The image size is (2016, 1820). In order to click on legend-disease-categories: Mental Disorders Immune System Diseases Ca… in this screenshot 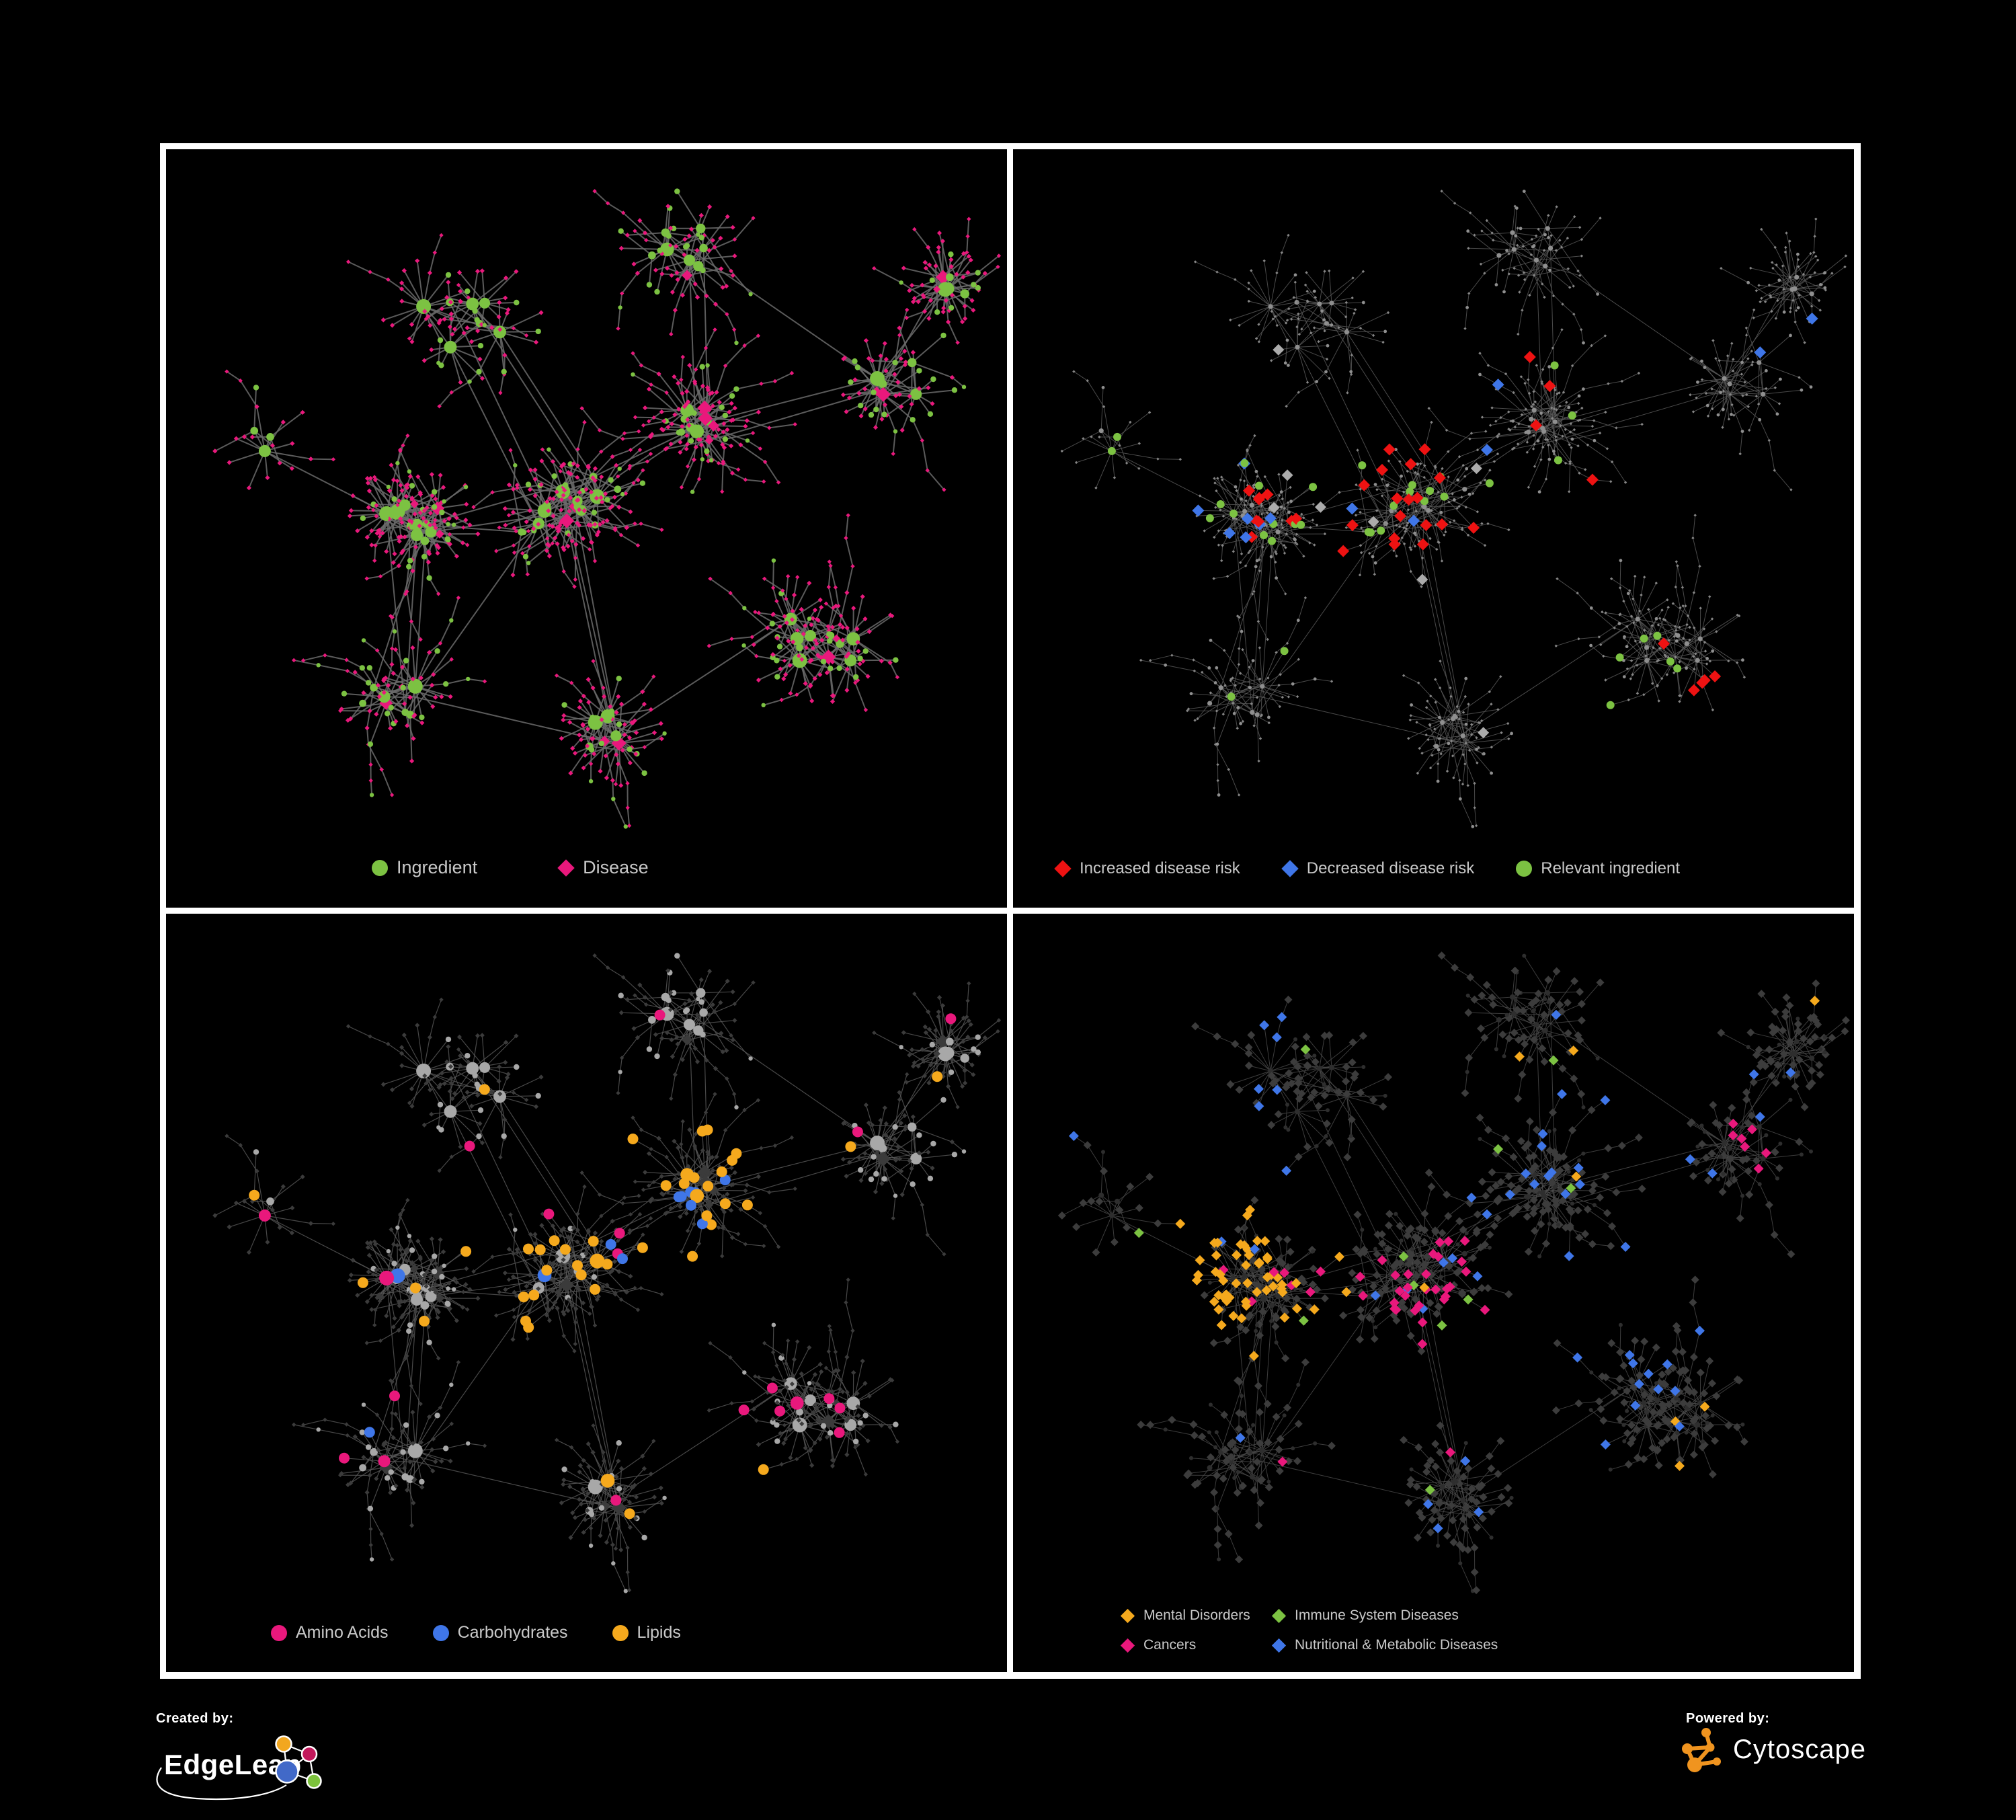, I will do `click(1433, 1630)`.